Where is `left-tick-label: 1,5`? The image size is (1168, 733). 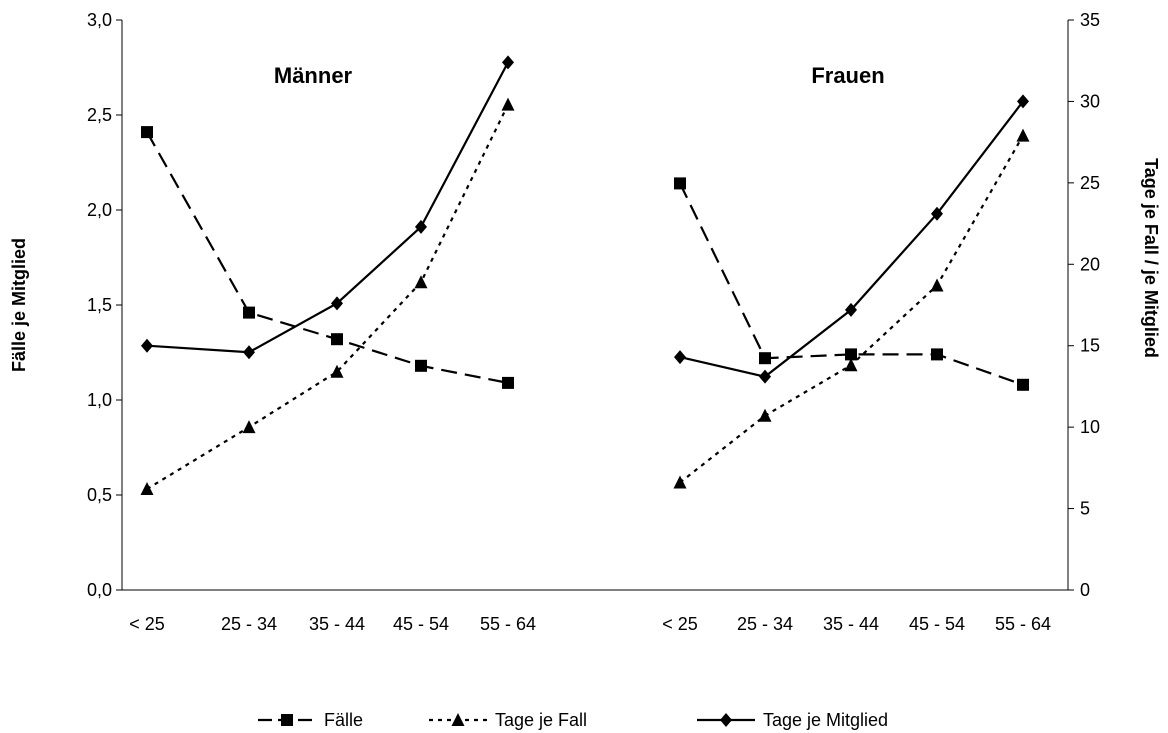 left-tick-label: 1,5 is located at coordinates (99, 305).